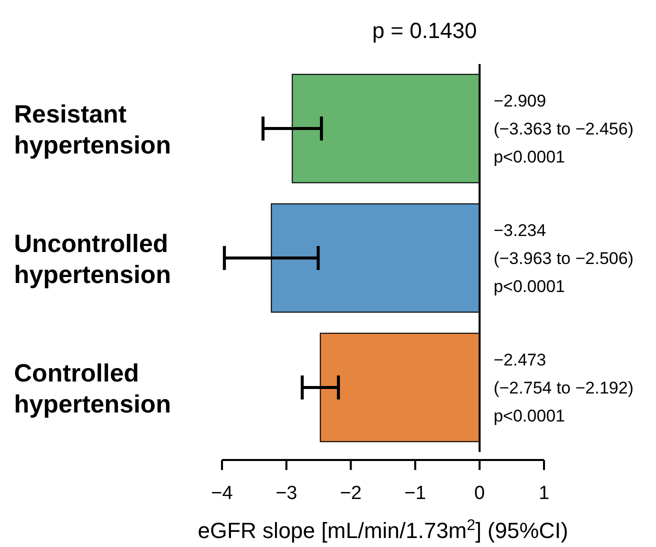 The width and height of the screenshot is (656, 547). What do you see at coordinates (92, 259) in the screenshot?
I see `y-tick-label: Uncontrolled hypertension` at bounding box center [92, 259].